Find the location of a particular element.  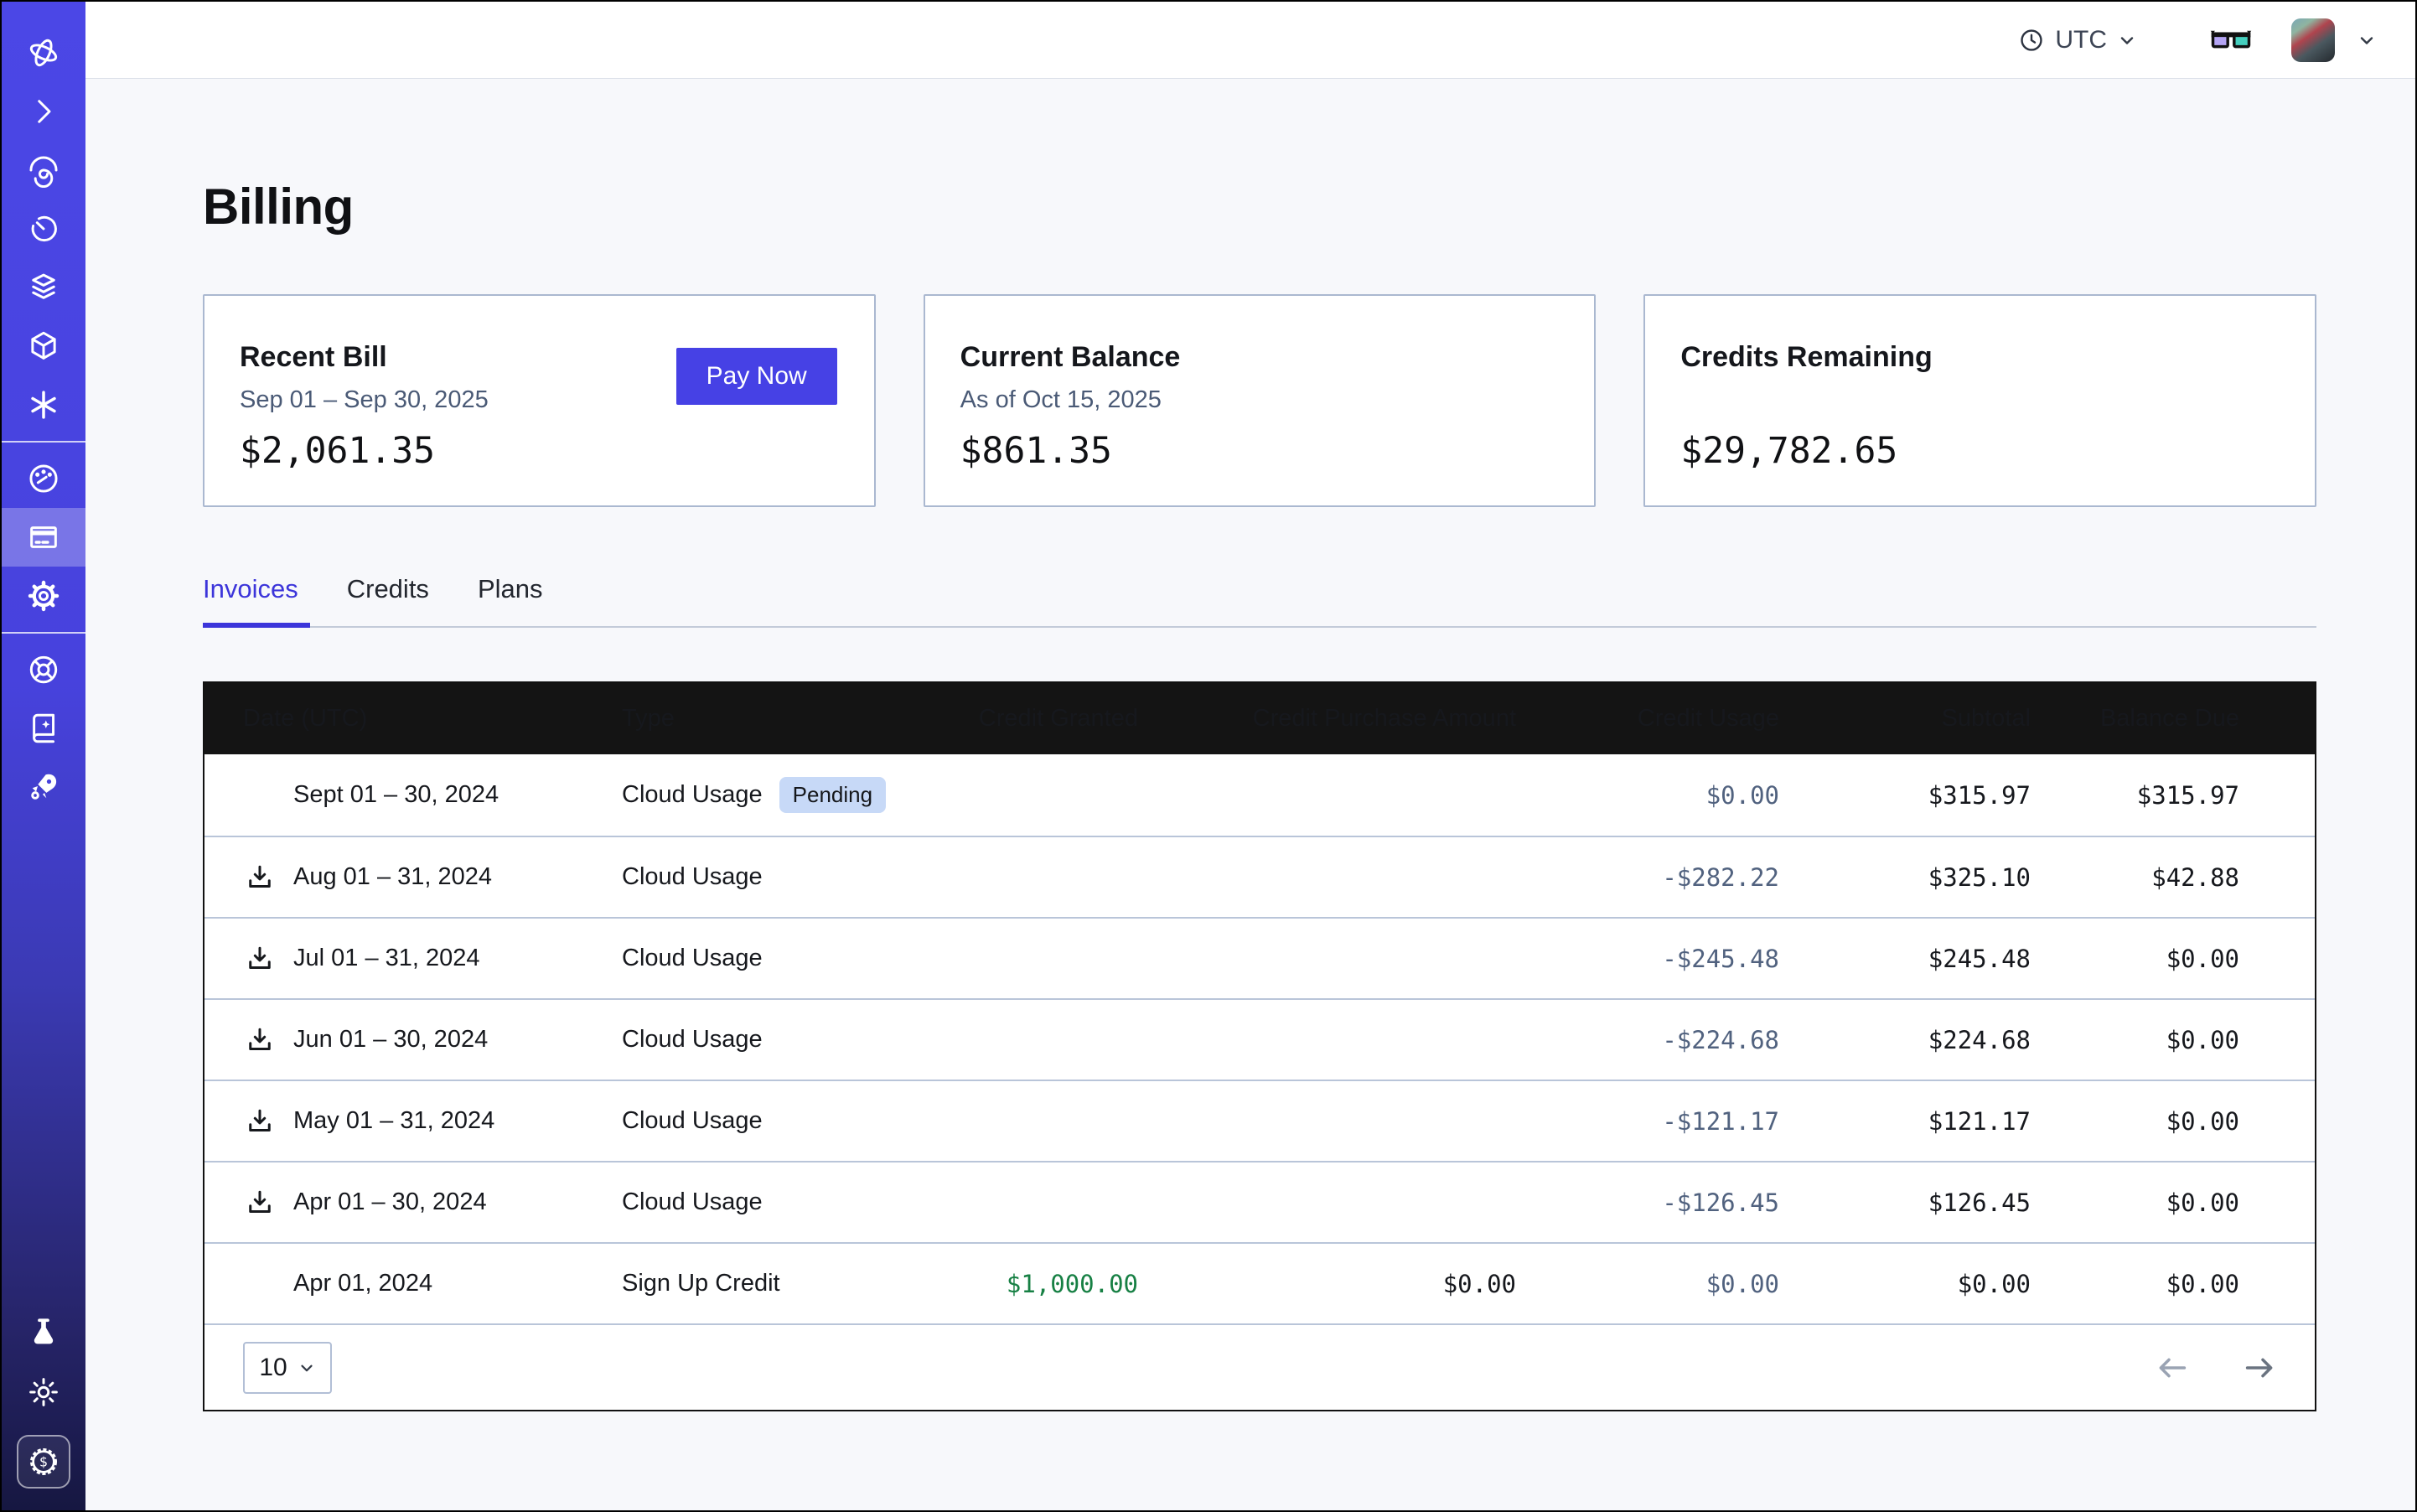

sidebar-item-getting-started is located at coordinates (43, 787).